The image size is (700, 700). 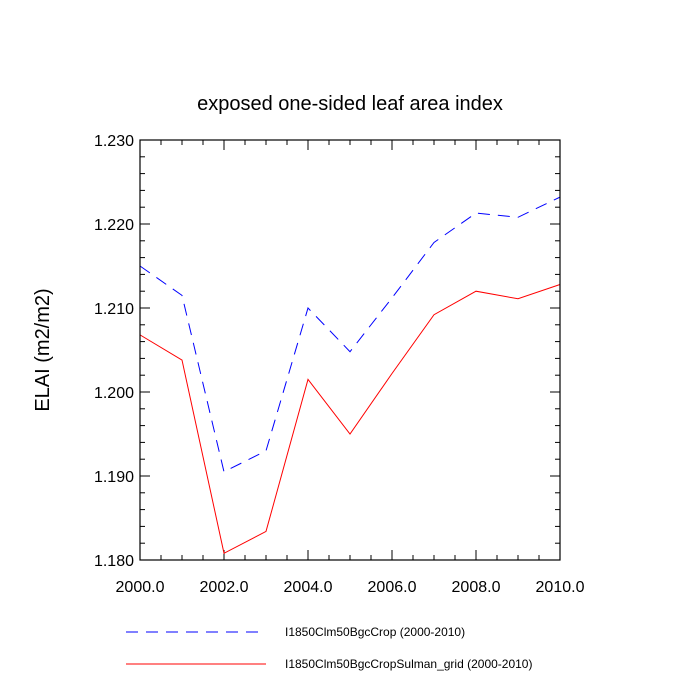 What do you see at coordinates (560, 587) in the screenshot?
I see `x-tick-label: 2010.0` at bounding box center [560, 587].